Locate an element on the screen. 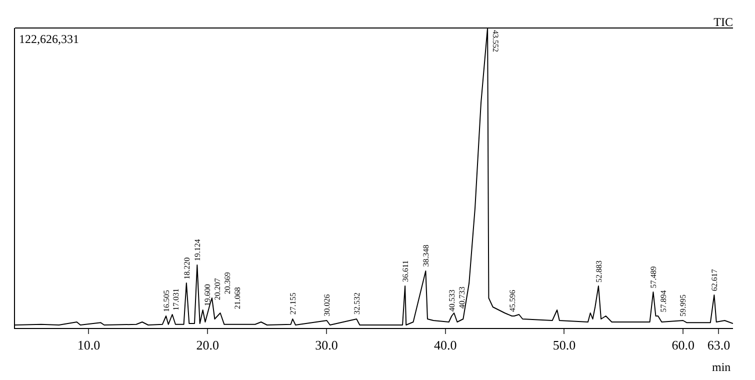 The image size is (755, 380). annotation: 16.505 is located at coordinates (167, 301).